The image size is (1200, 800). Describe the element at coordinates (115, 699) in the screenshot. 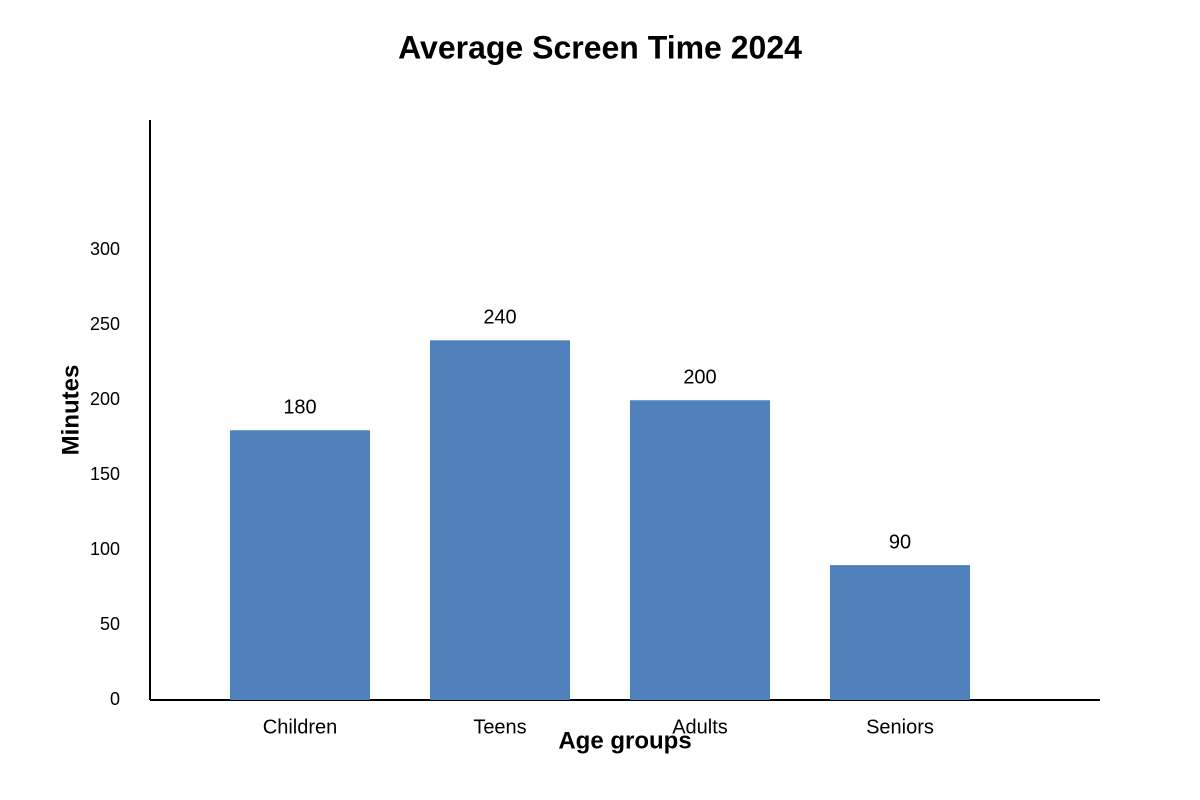

I see `y-tick-label: 0` at that location.